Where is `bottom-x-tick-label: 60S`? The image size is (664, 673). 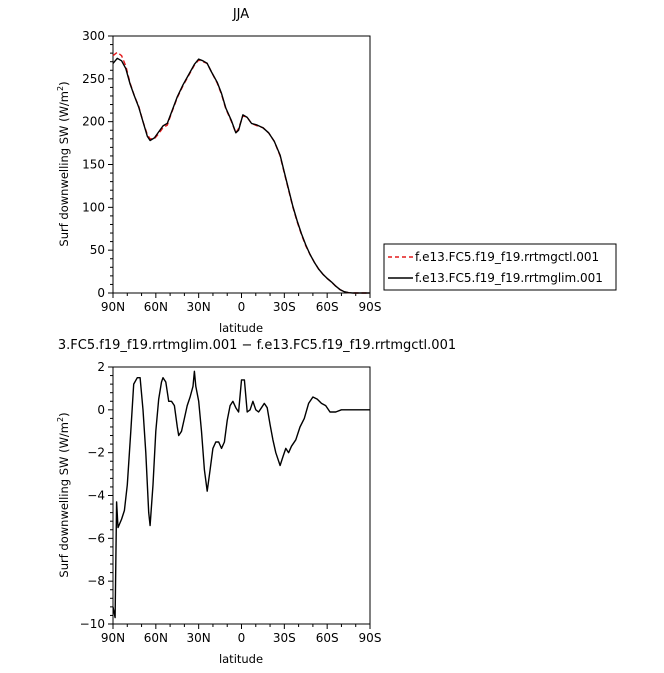 bottom-x-tick-label: 60S is located at coordinates (327, 638).